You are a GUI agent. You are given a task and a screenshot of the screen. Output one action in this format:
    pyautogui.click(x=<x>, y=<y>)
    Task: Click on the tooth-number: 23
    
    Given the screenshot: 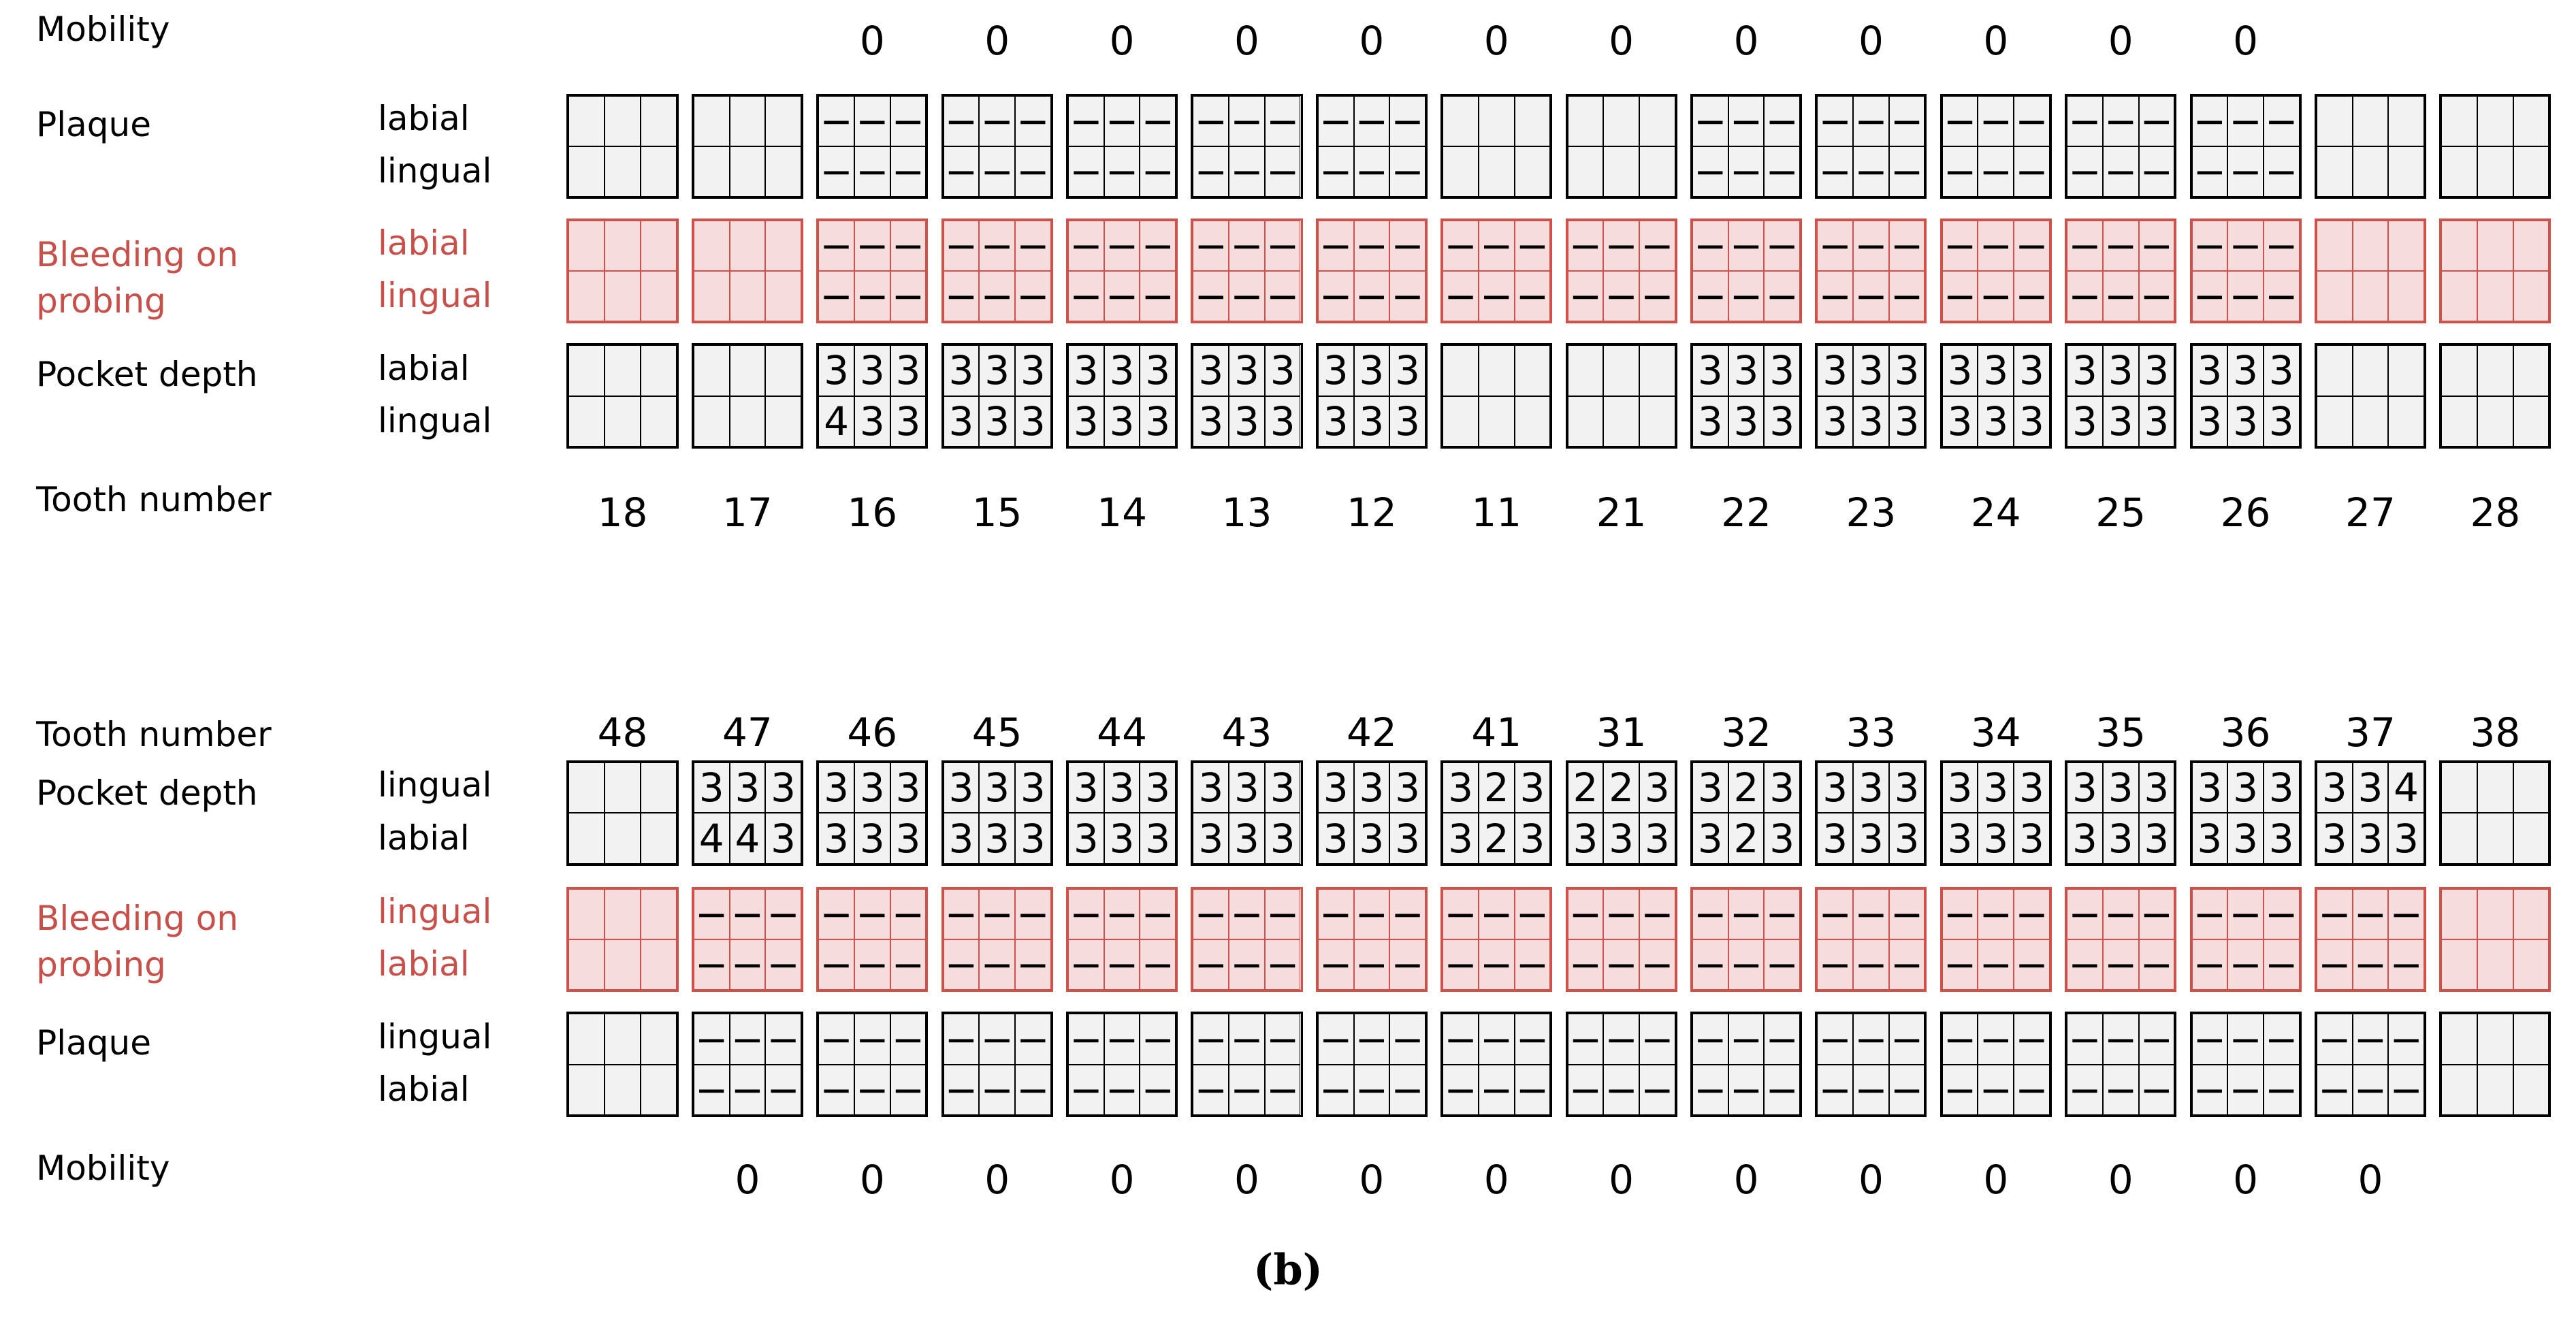 What is the action you would take?
    pyautogui.click(x=1872, y=512)
    